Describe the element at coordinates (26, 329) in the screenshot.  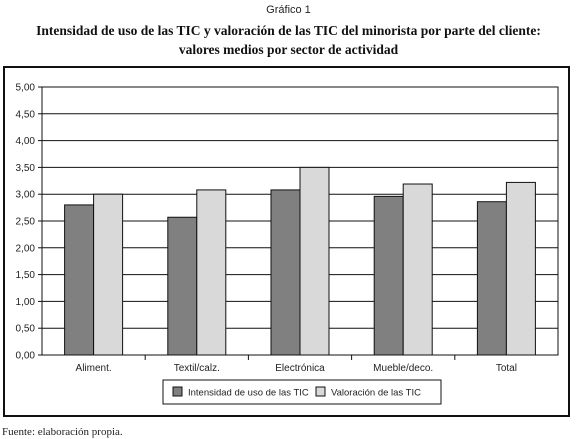
I see `y-tick-label: 0,50` at that location.